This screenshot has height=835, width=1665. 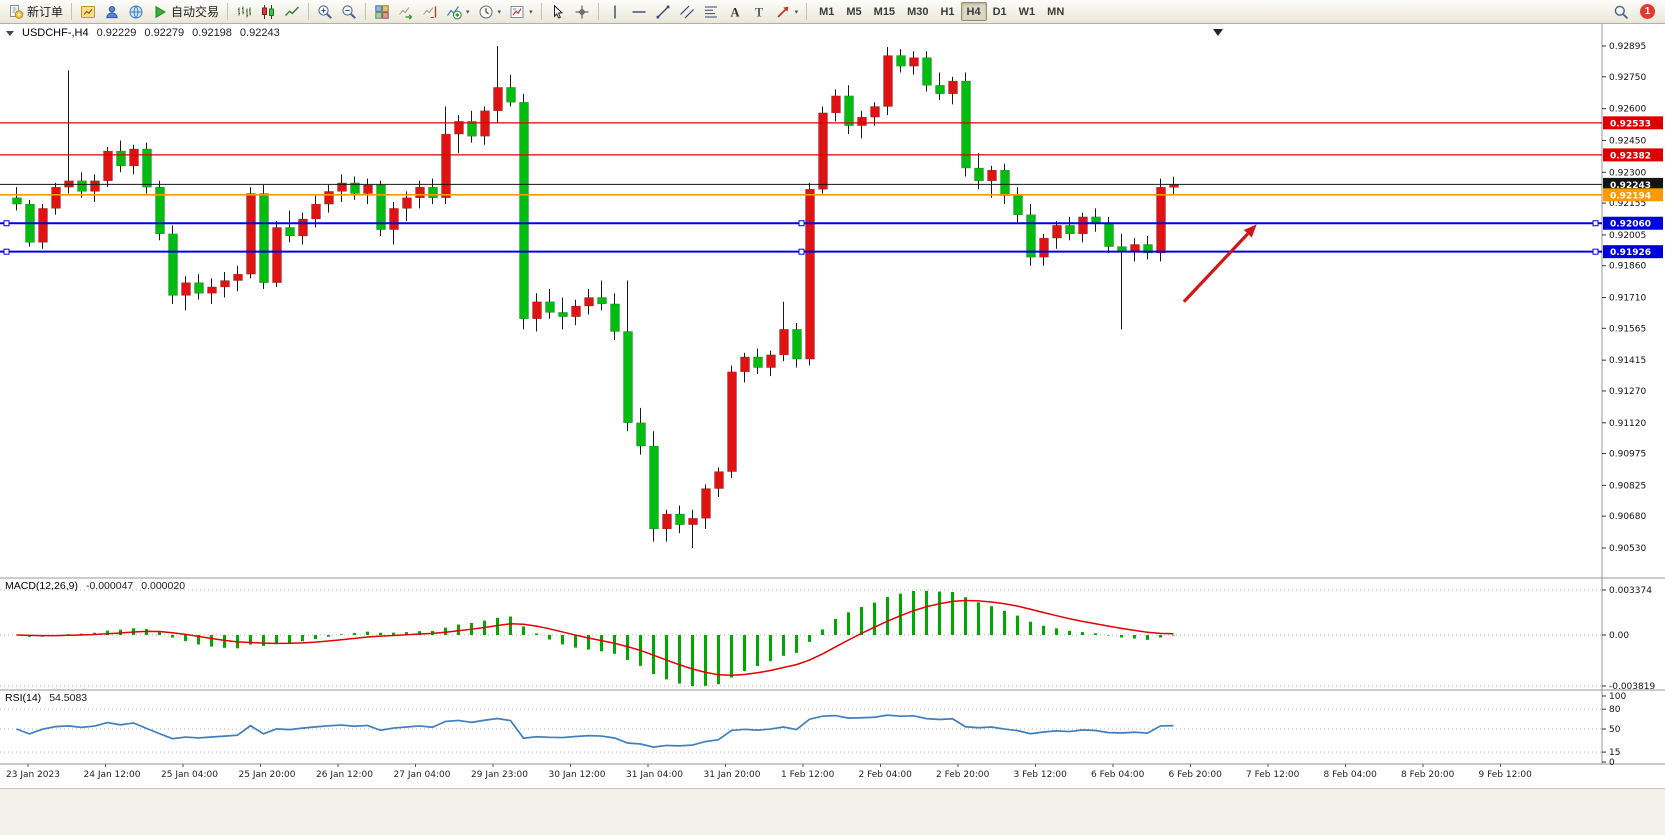 What do you see at coordinates (615, 11) in the screenshot?
I see `vertical-line-button` at bounding box center [615, 11].